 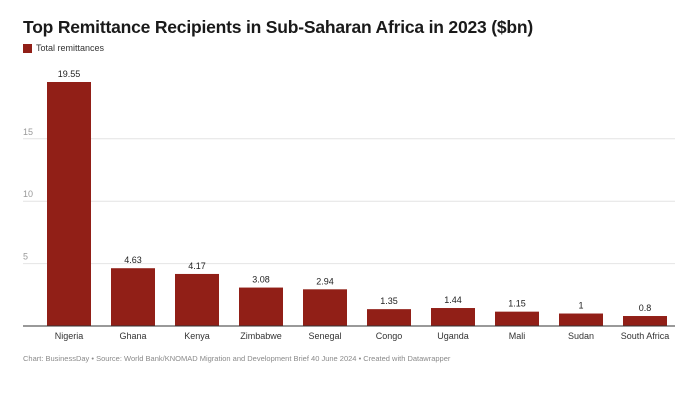 What do you see at coordinates (197, 266) in the screenshot?
I see `value-label: 4.17` at bounding box center [197, 266].